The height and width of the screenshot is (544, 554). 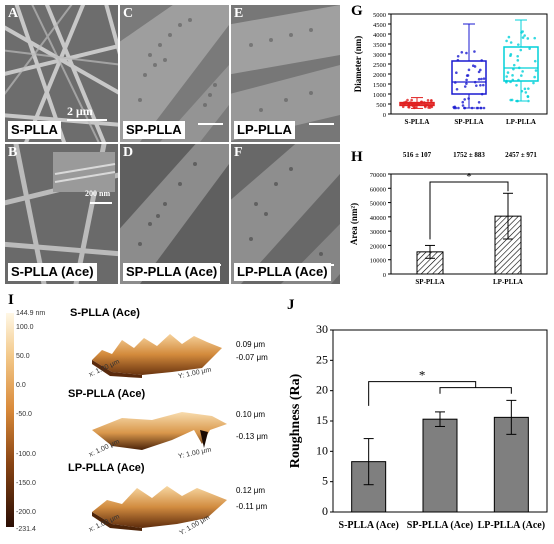 I want to click on sem-sample-label: LP-PLLA (Ace), so click(x=282, y=272).